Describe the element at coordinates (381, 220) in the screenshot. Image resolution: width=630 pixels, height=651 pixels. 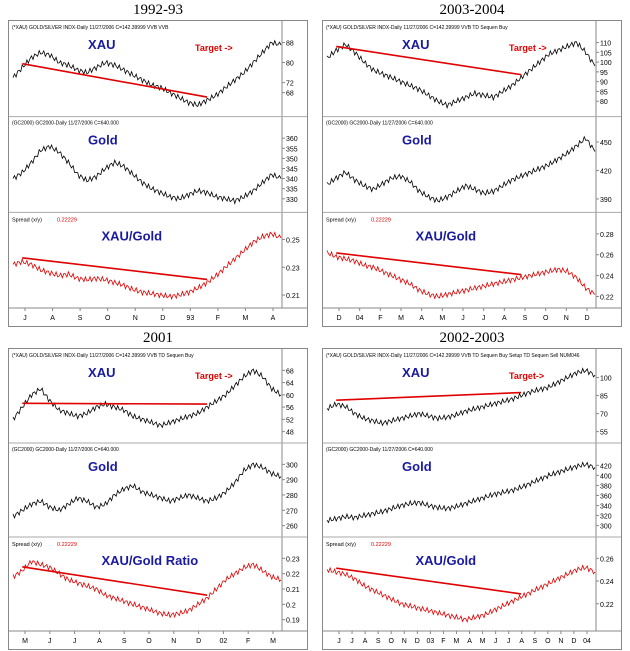
I see `spread-value: 0.22229` at that location.